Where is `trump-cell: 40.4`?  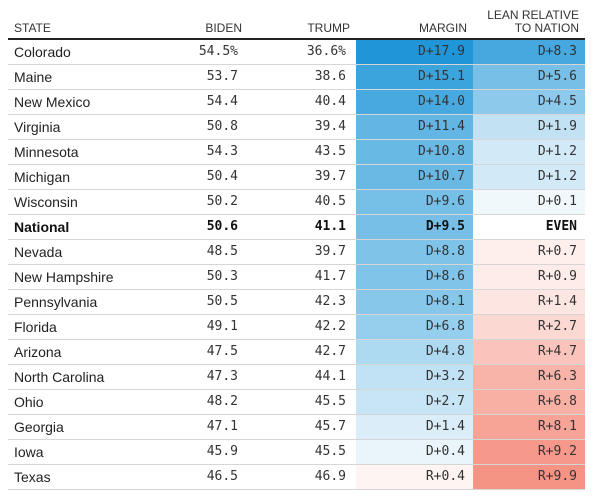 trump-cell: 40.4 is located at coordinates (302, 102).